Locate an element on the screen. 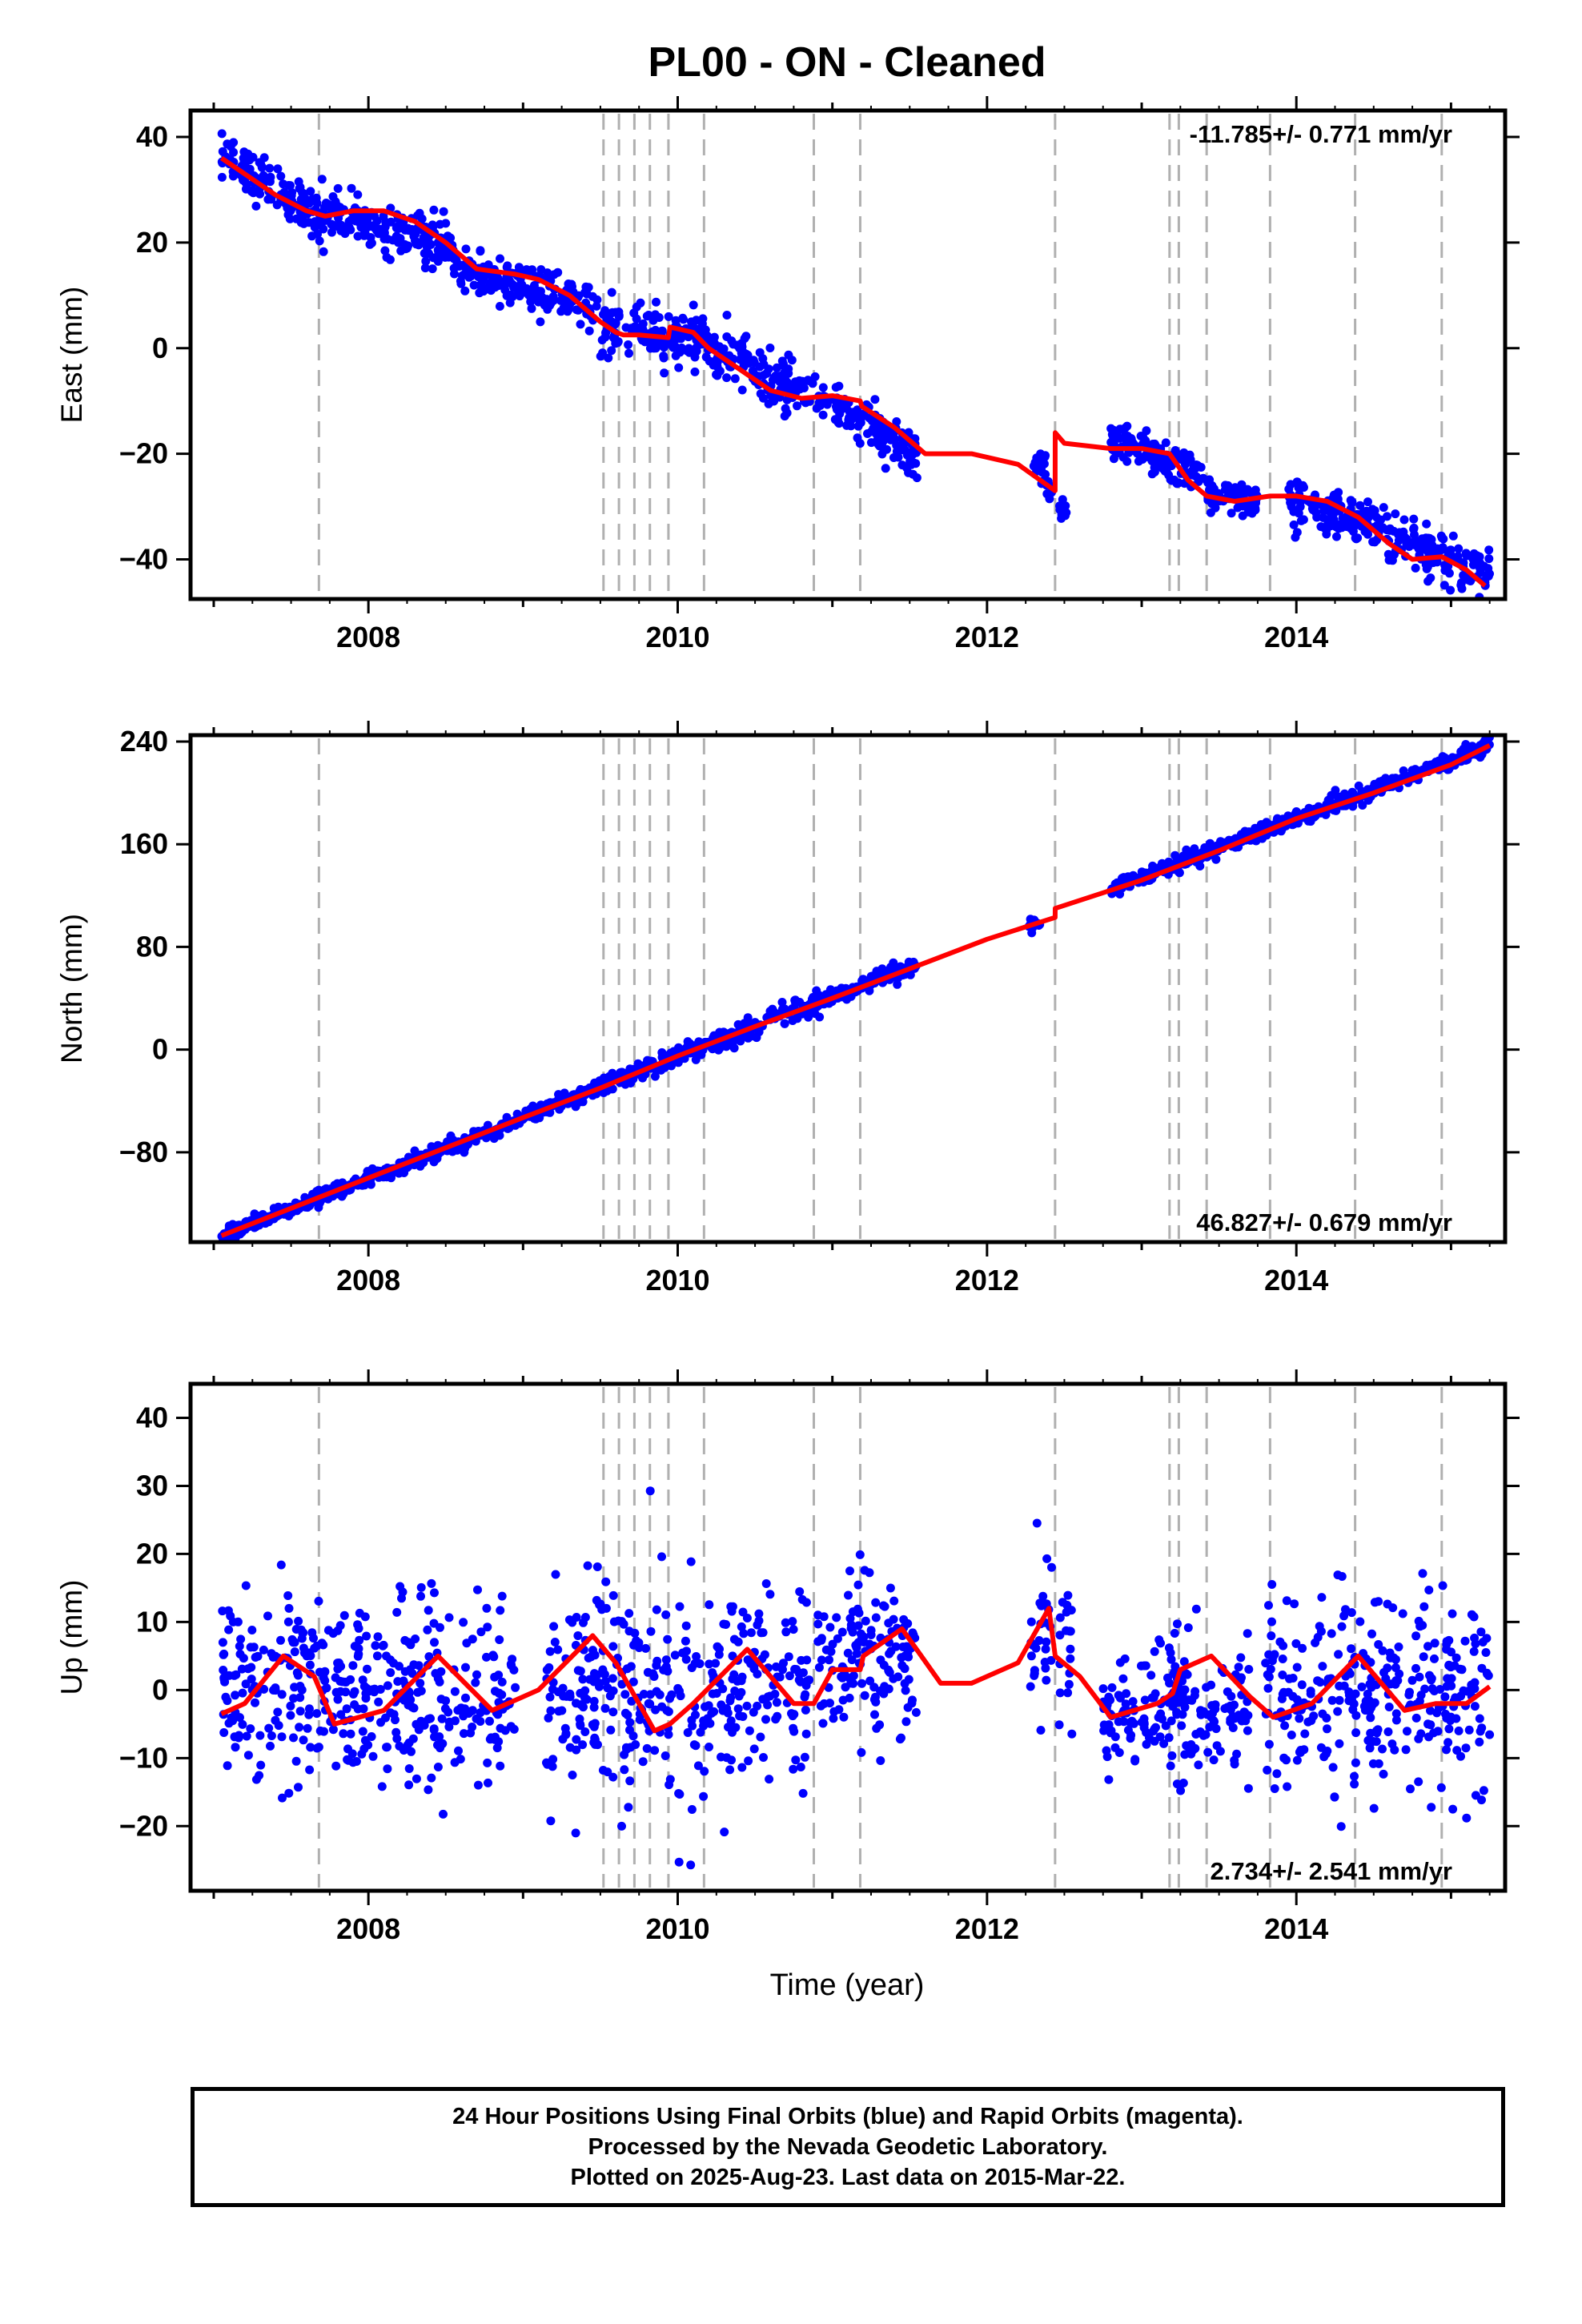 The image size is (1582, 2324). y-tick-label: −20 is located at coordinates (144, 453).